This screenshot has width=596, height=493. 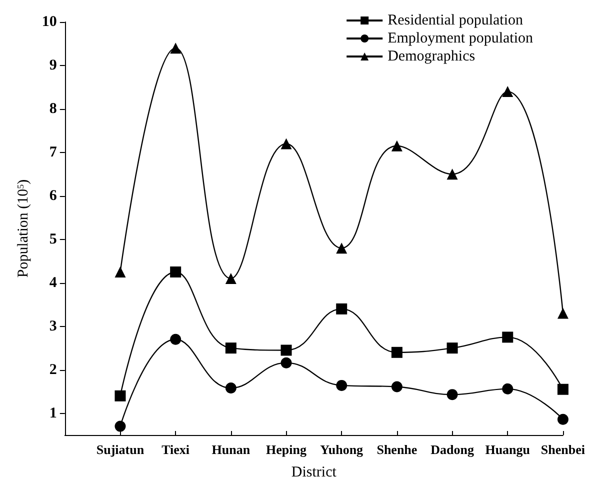 I want to click on x-tick-label: Huangu, so click(x=507, y=449).